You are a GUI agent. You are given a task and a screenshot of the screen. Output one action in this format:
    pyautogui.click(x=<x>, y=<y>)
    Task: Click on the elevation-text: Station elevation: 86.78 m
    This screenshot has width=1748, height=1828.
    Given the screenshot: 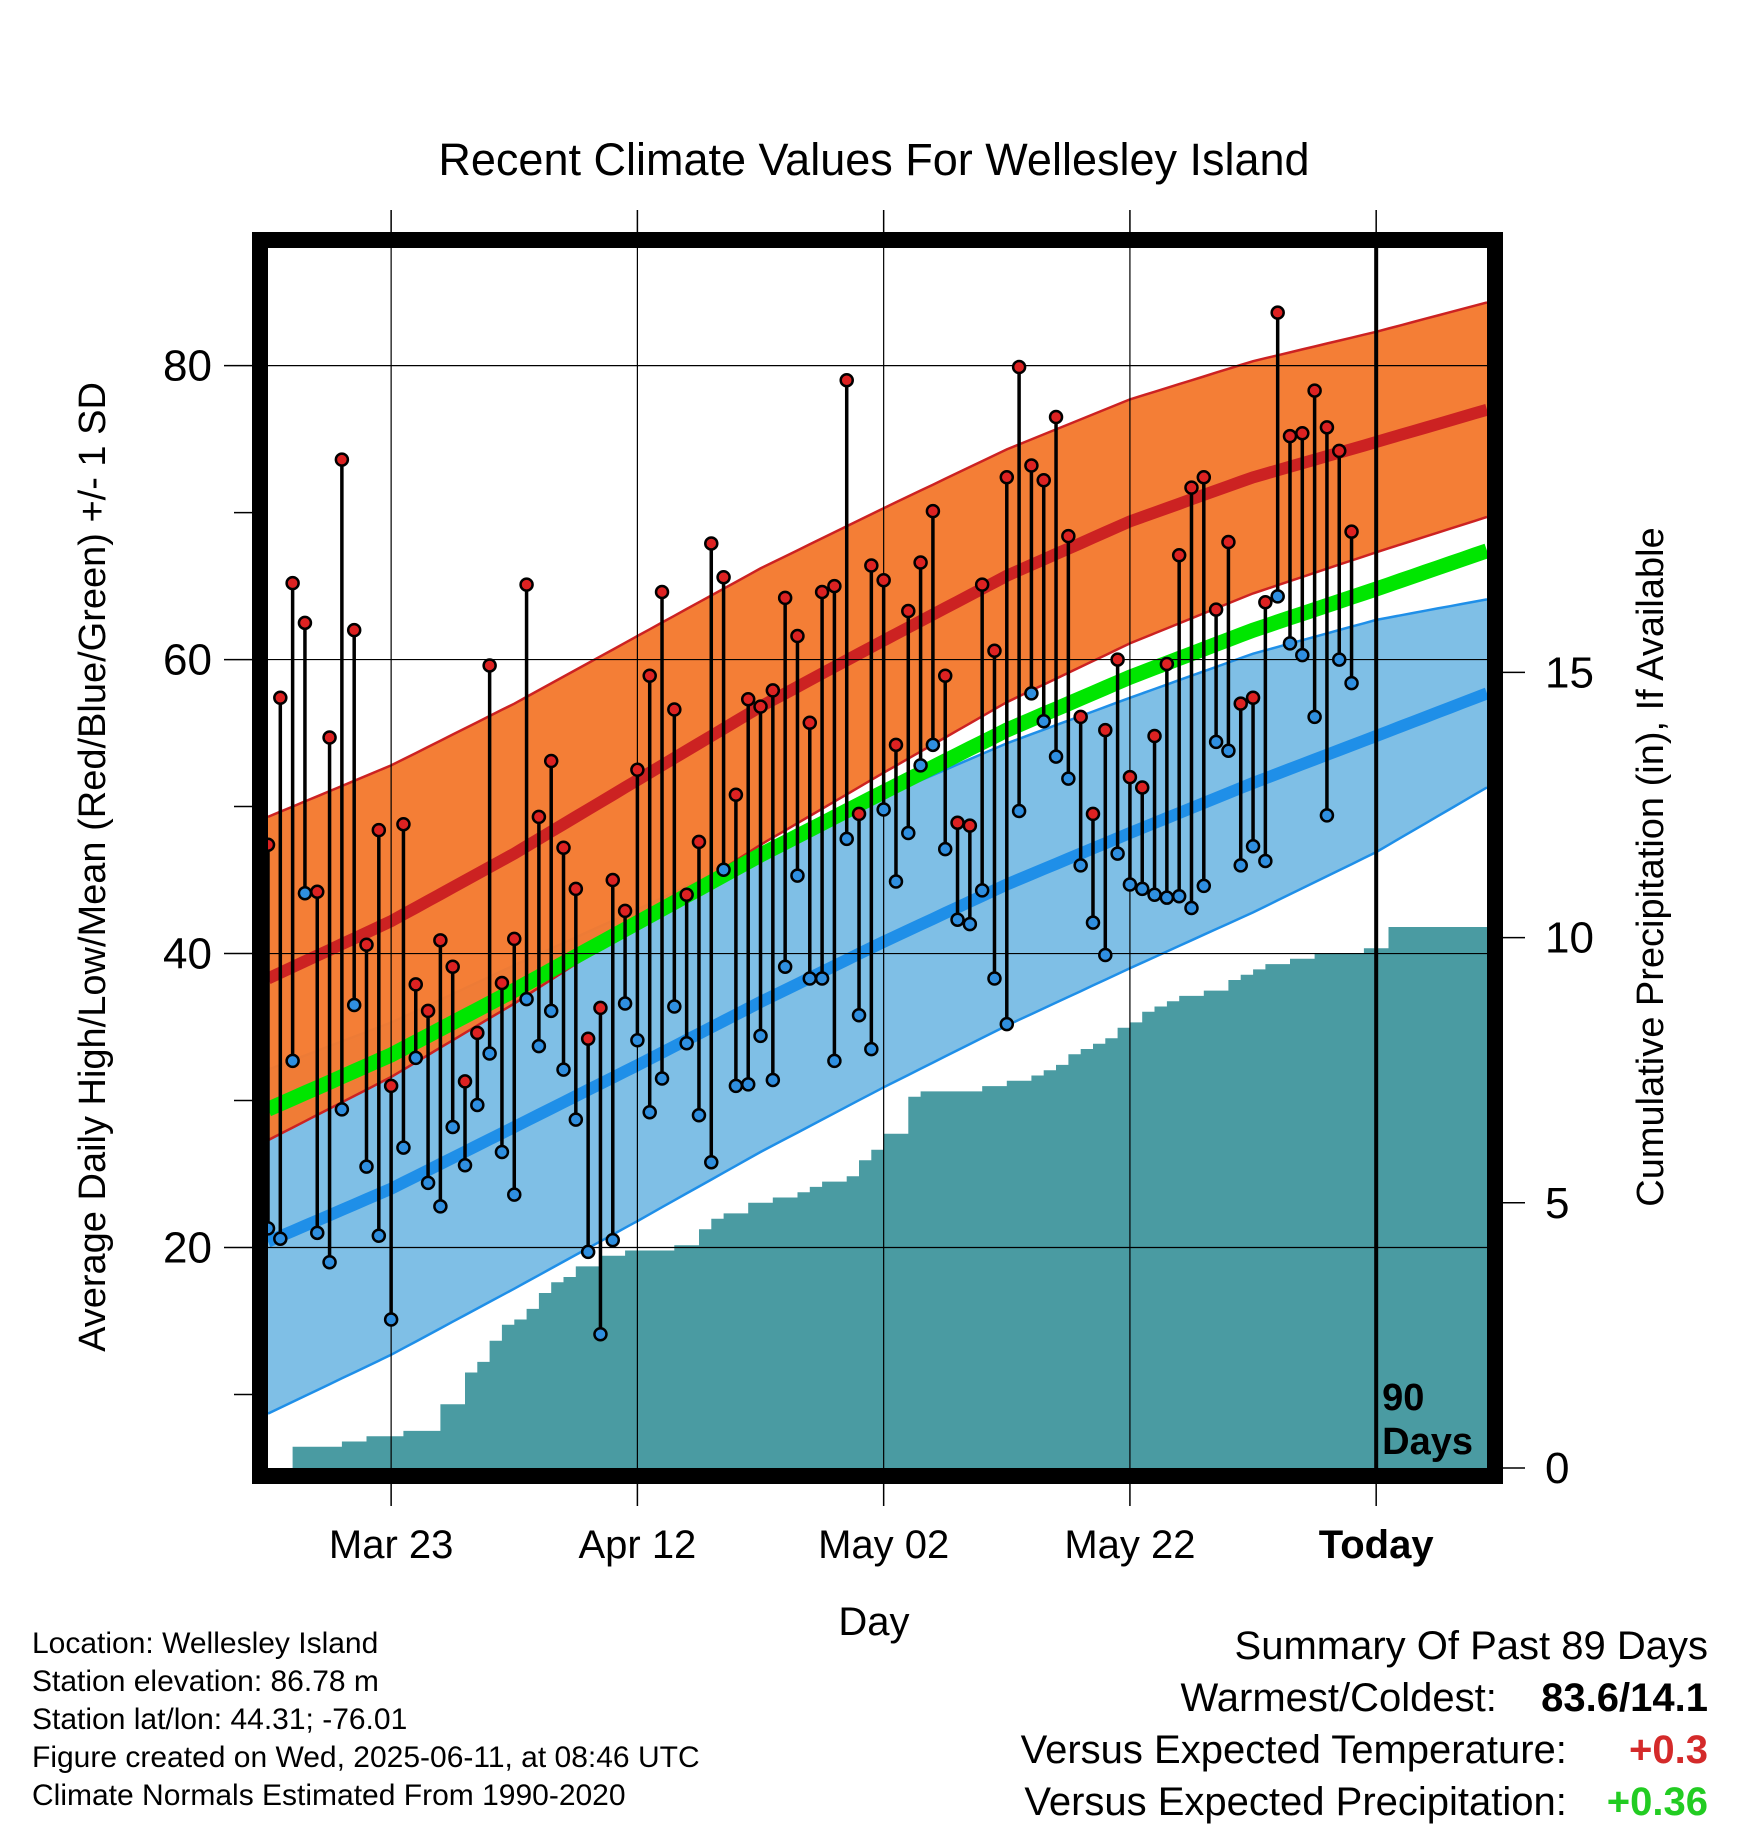 What is the action you would take?
    pyautogui.click(x=205, y=1681)
    